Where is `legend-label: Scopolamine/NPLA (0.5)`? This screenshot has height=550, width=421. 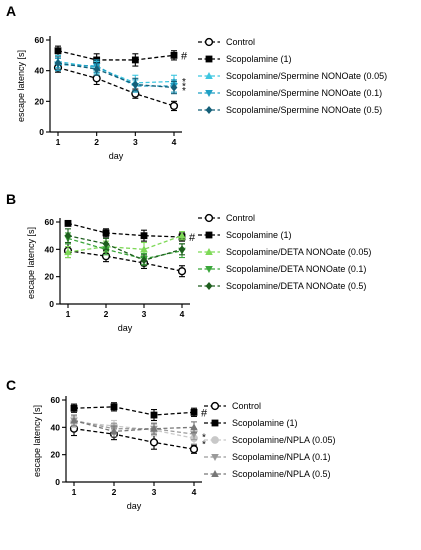 legend-label: Scopolamine/NPLA (0.5) is located at coordinates (281, 474).